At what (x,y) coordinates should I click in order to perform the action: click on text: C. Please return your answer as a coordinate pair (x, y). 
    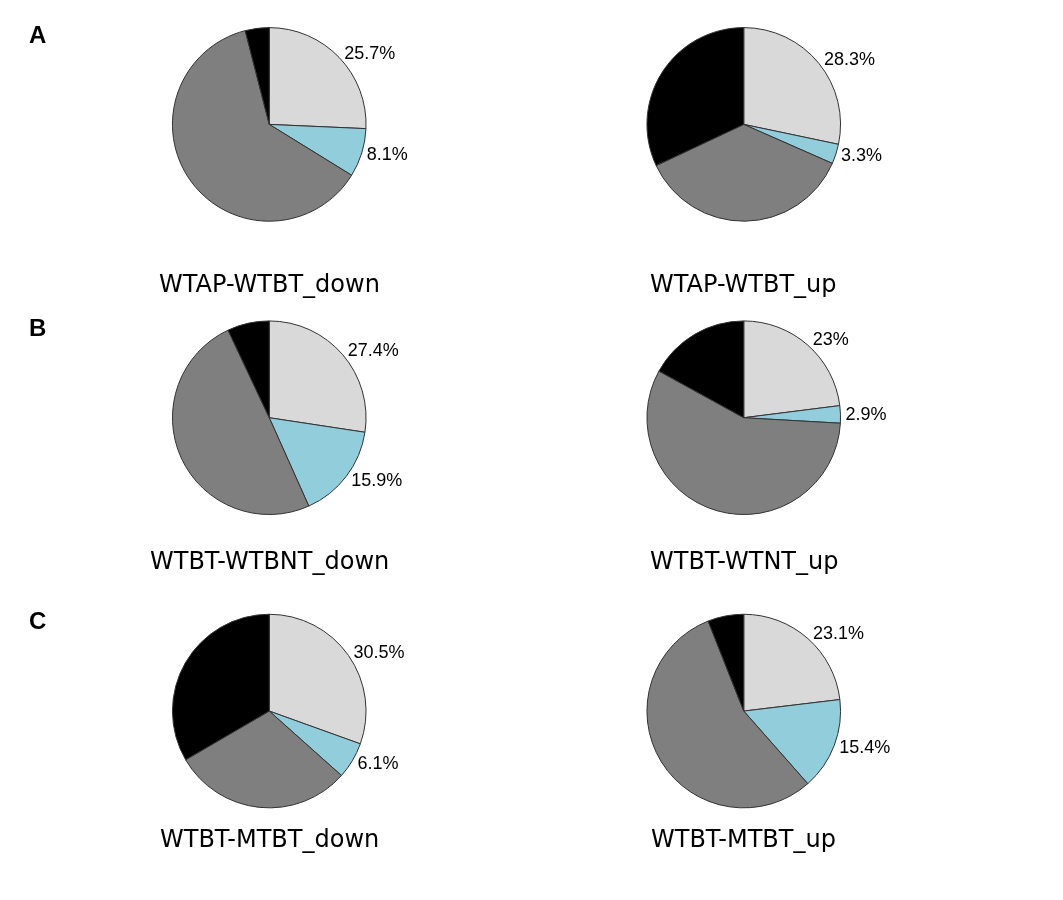
    Looking at the image, I should click on (38, 620).